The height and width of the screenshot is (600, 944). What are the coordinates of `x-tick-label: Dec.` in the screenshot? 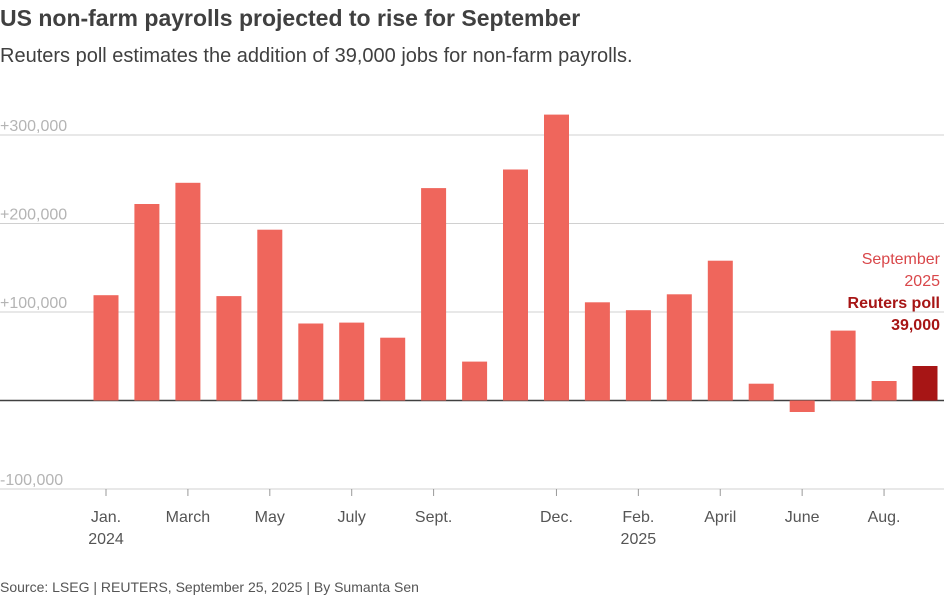 It's located at (556, 517).